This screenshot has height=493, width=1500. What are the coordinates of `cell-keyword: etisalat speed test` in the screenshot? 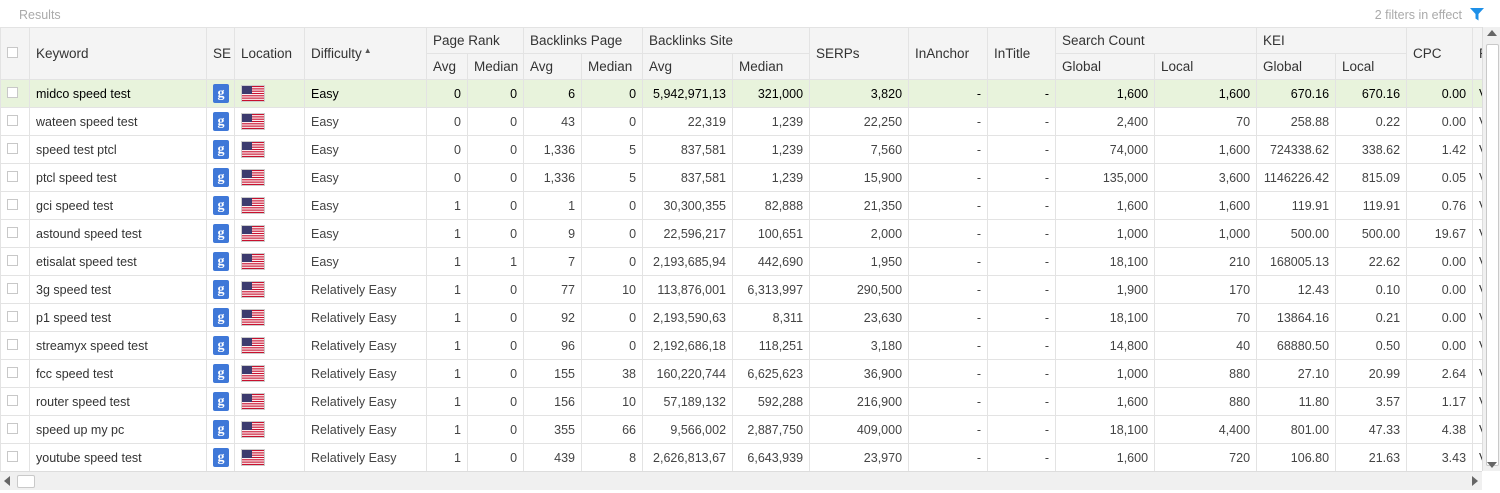 It's located at (118, 261).